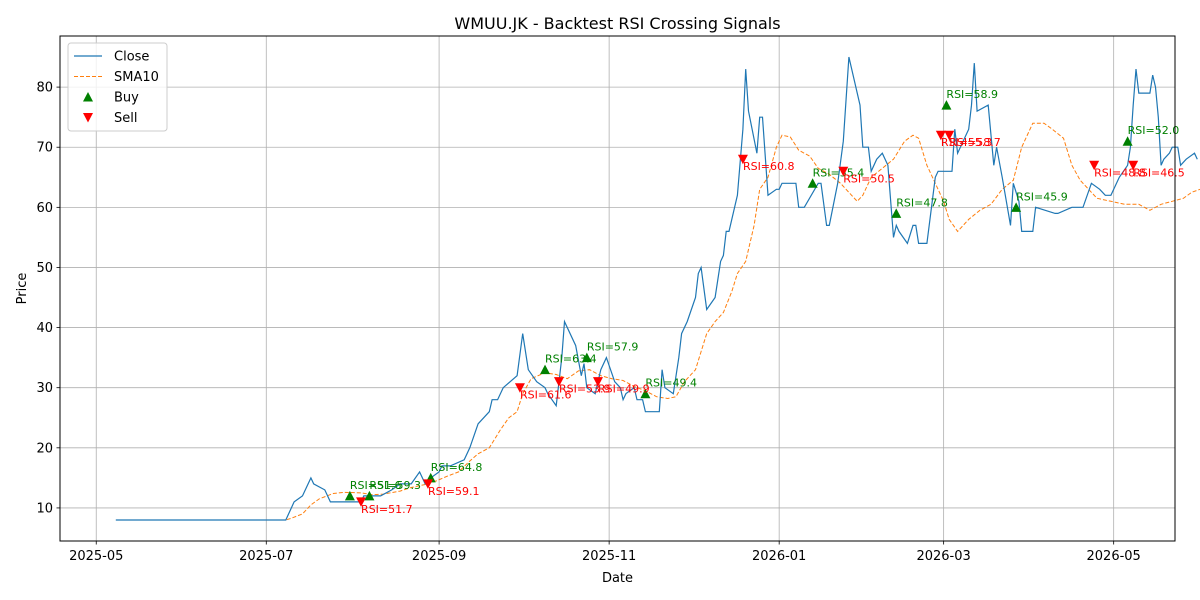  Describe the element at coordinates (22, 289) in the screenshot. I see `y-axis-title: Price` at that location.